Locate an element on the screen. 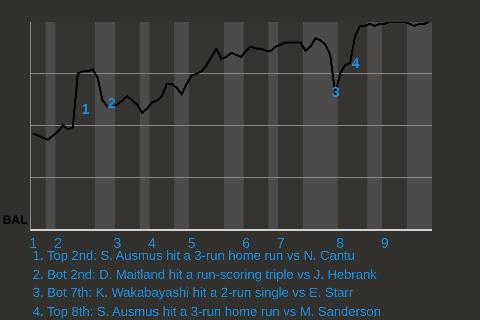 This screenshot has width=480, height=320. annotation: 1 is located at coordinates (86, 109).